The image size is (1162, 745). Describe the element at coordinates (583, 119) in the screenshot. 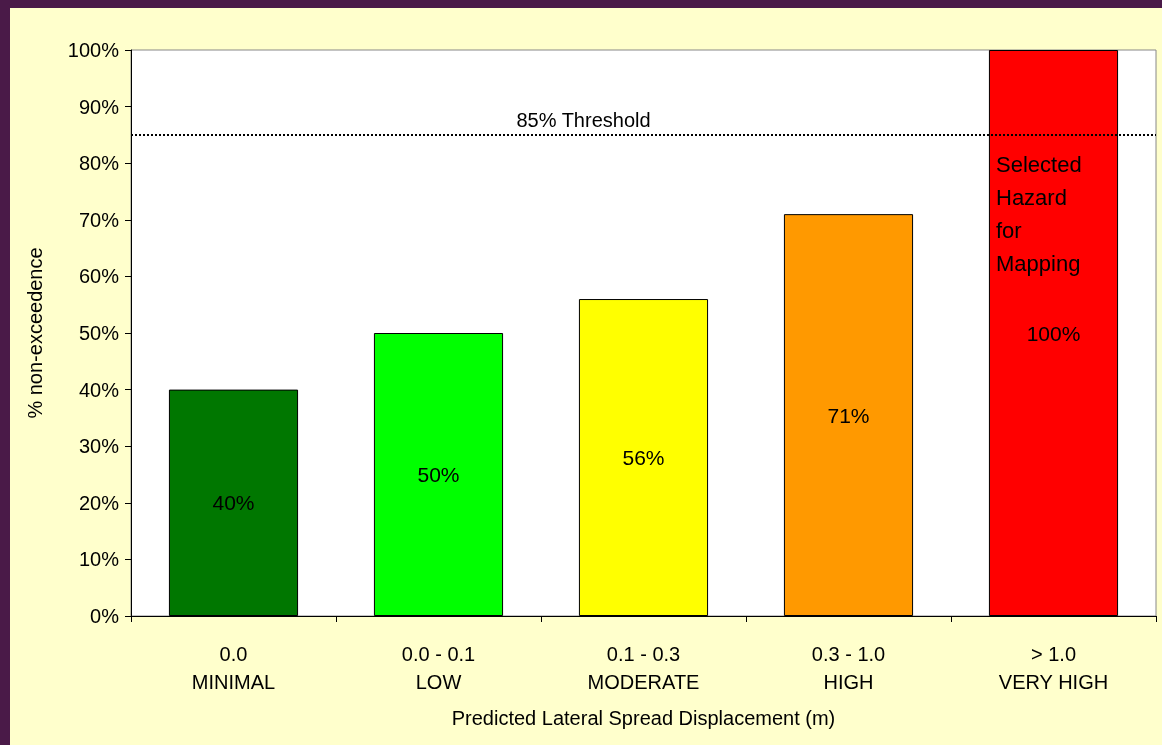

I see `ref-line-label: 85% Threshold` at that location.